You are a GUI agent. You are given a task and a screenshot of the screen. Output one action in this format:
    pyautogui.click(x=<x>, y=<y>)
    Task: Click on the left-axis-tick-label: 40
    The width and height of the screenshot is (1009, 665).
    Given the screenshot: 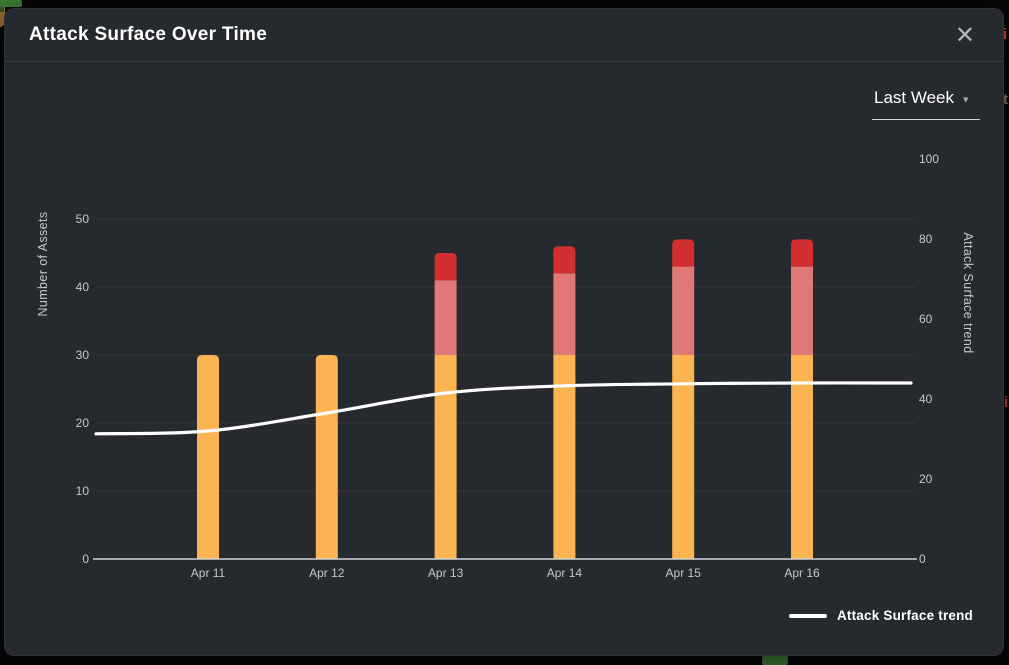 What is the action you would take?
    pyautogui.click(x=83, y=287)
    